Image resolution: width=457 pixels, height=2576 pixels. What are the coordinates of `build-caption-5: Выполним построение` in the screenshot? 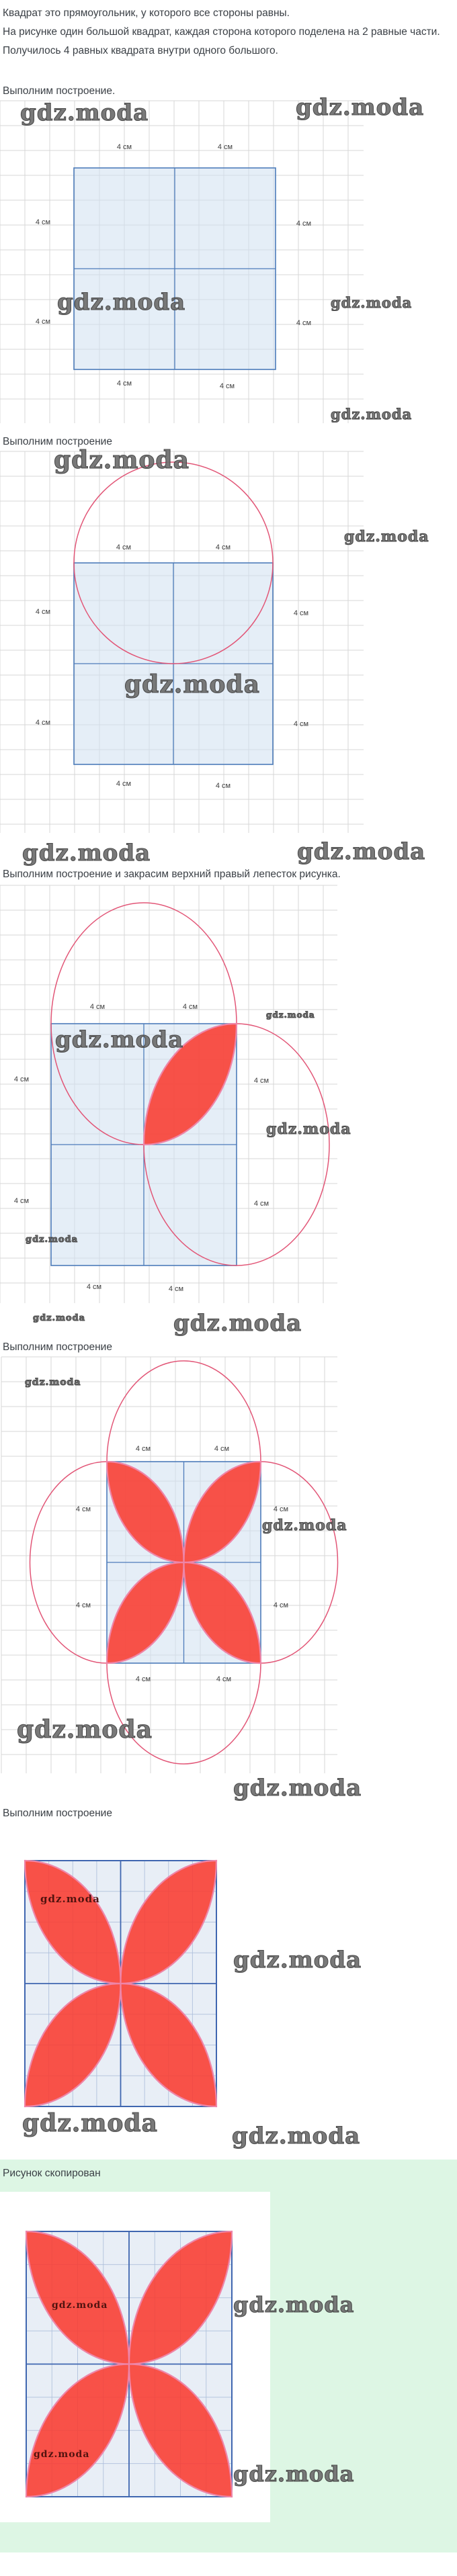 It's located at (57, 1814).